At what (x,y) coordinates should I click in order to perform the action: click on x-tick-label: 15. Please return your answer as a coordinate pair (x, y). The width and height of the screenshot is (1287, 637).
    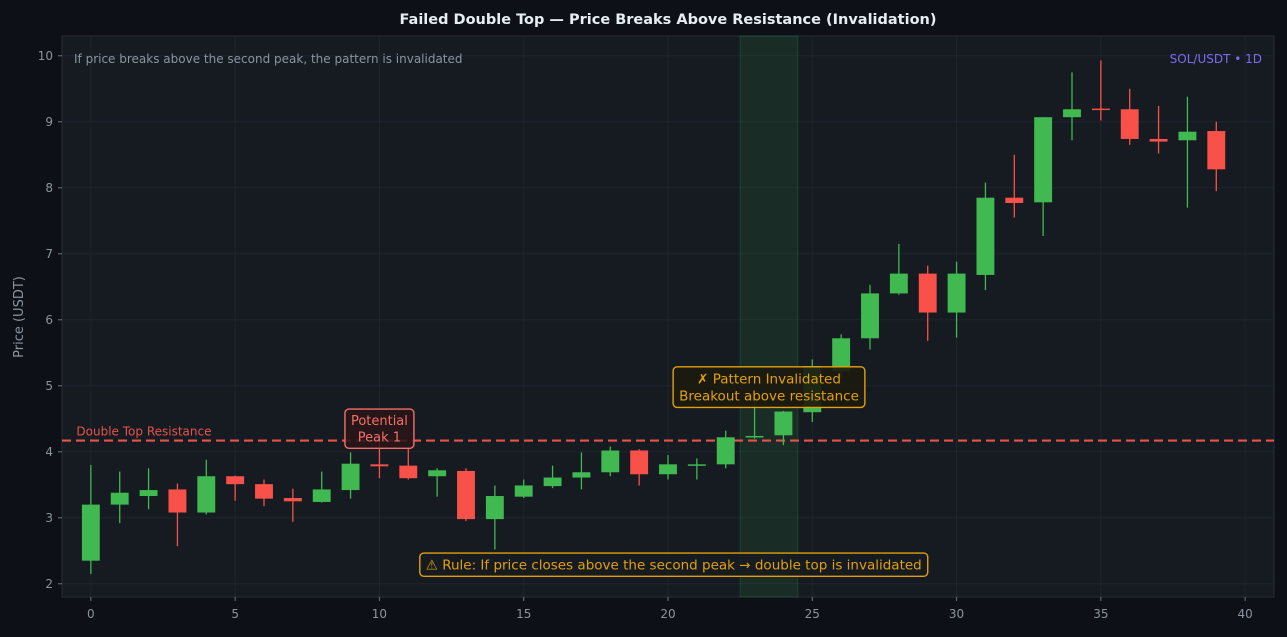
    Looking at the image, I should click on (523, 614).